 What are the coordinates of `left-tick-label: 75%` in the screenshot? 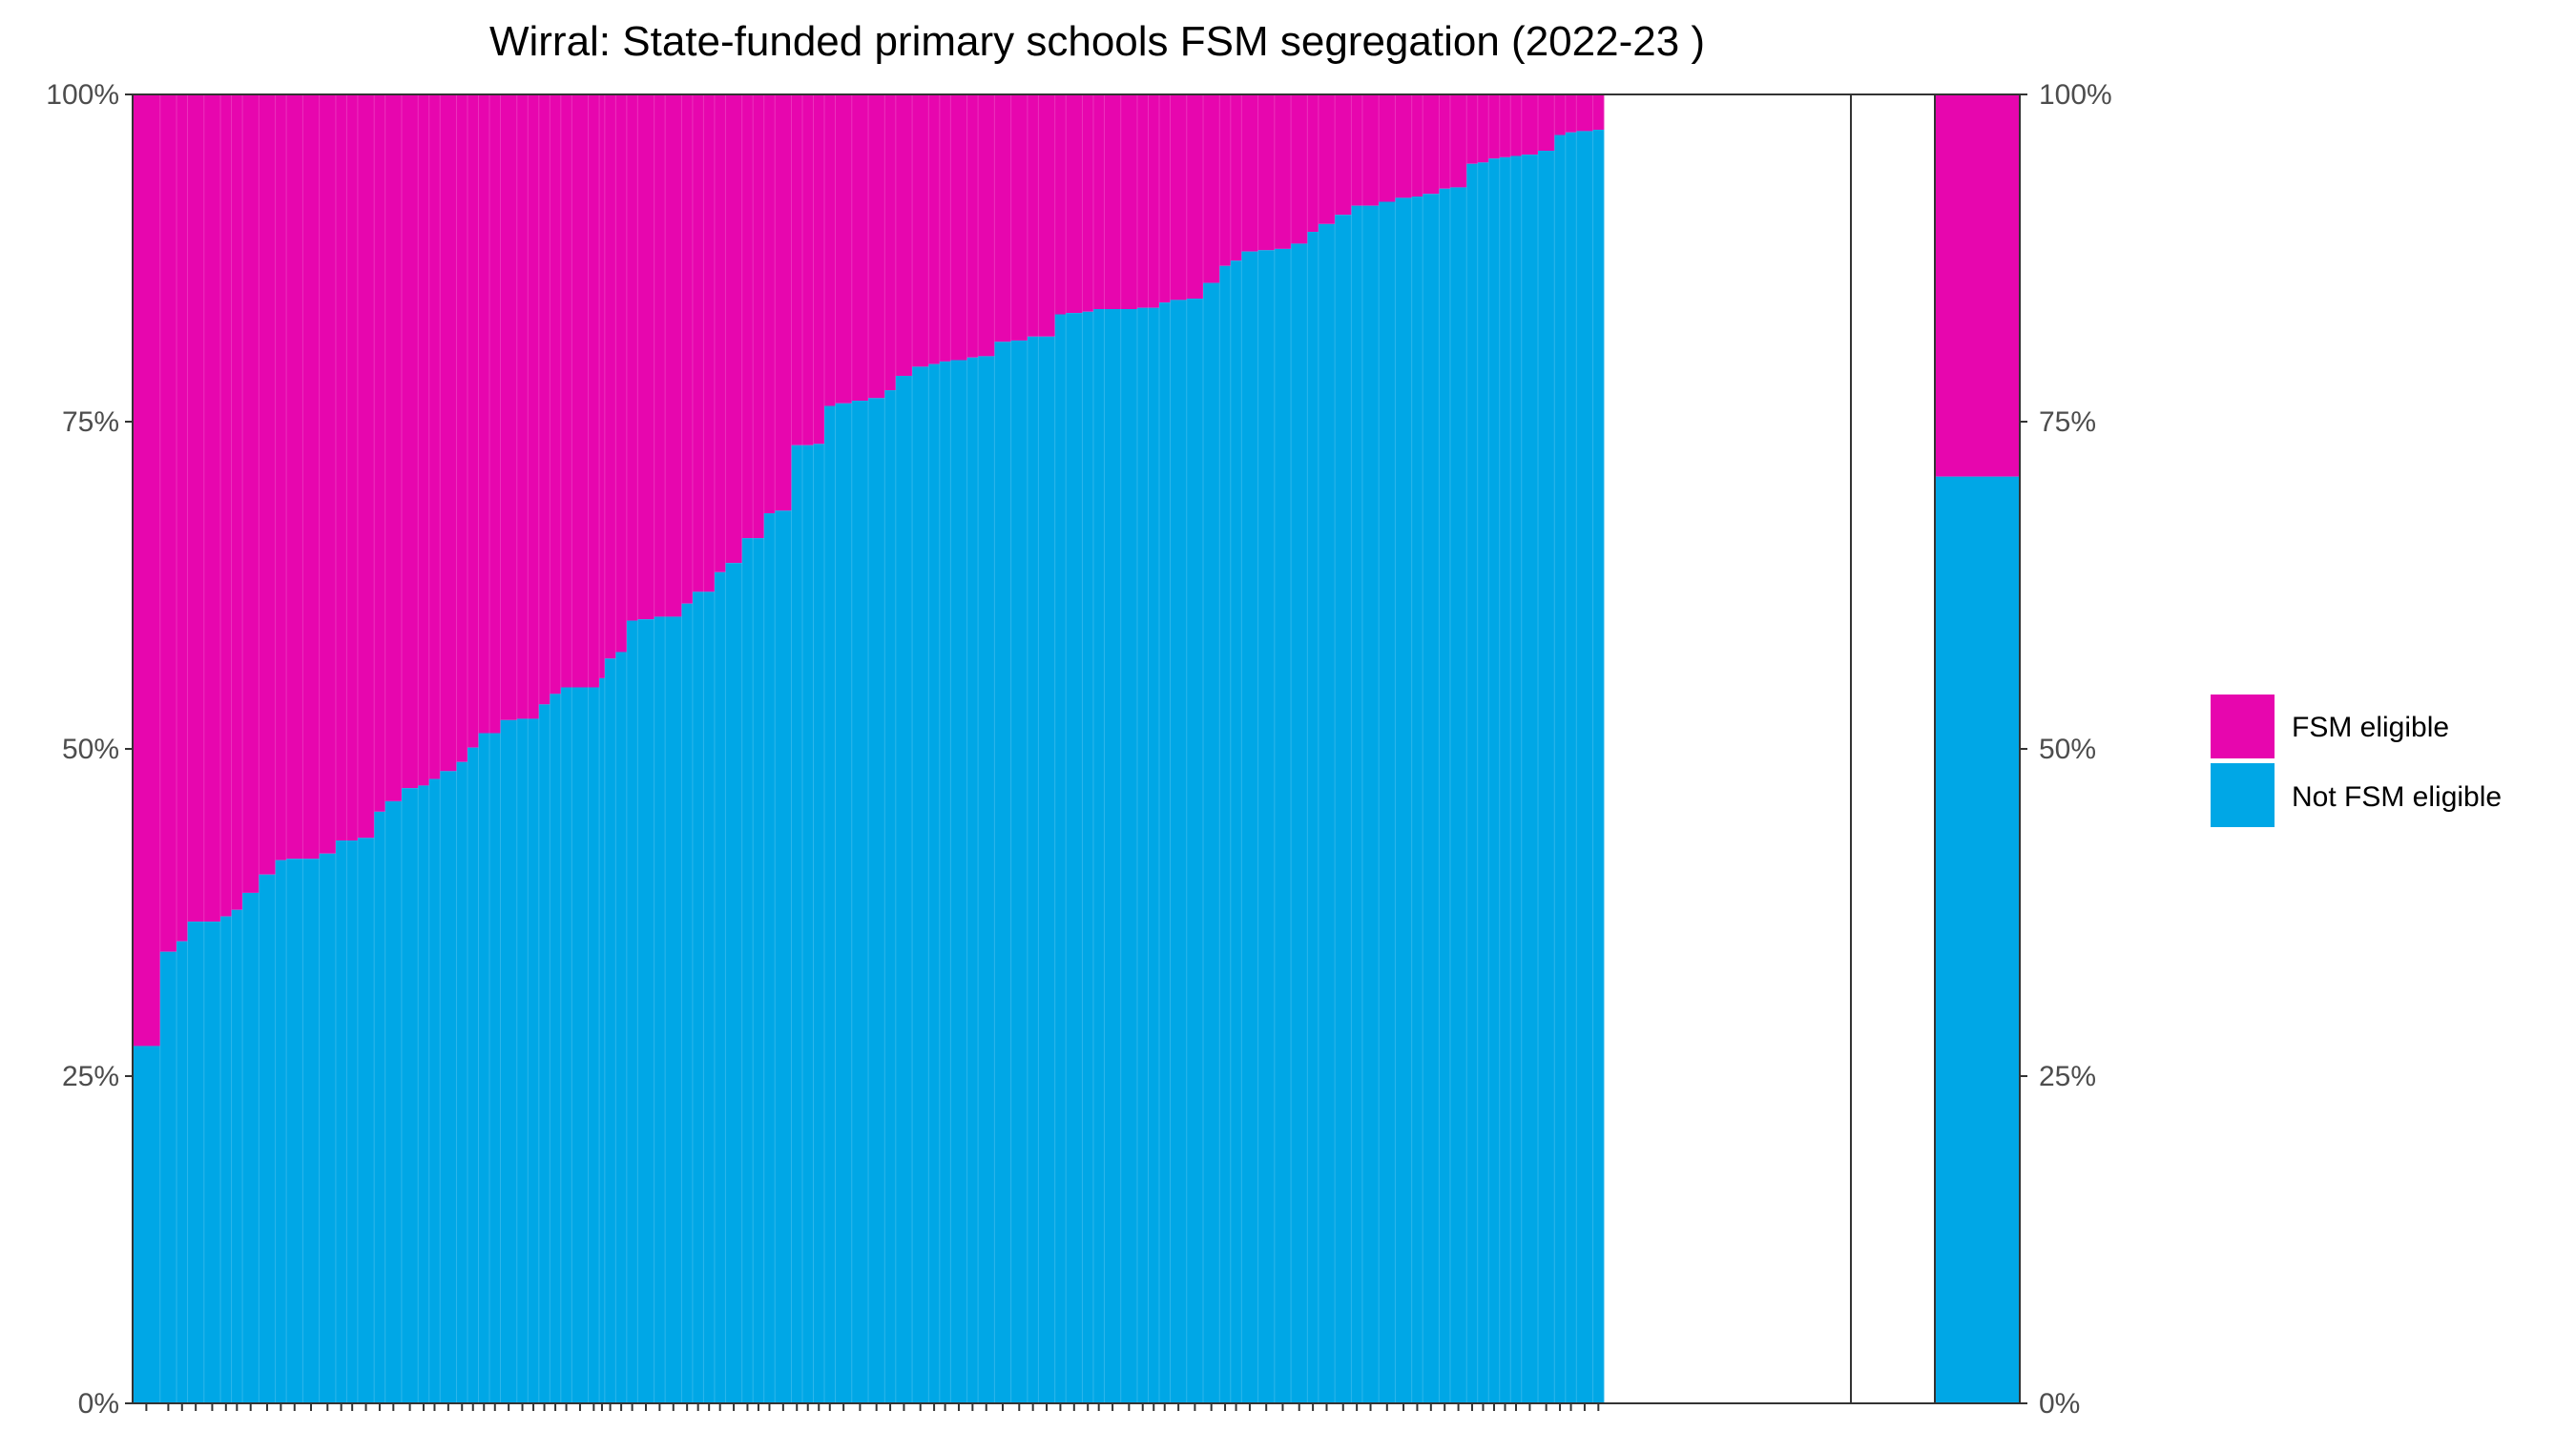 It's located at (90, 422).